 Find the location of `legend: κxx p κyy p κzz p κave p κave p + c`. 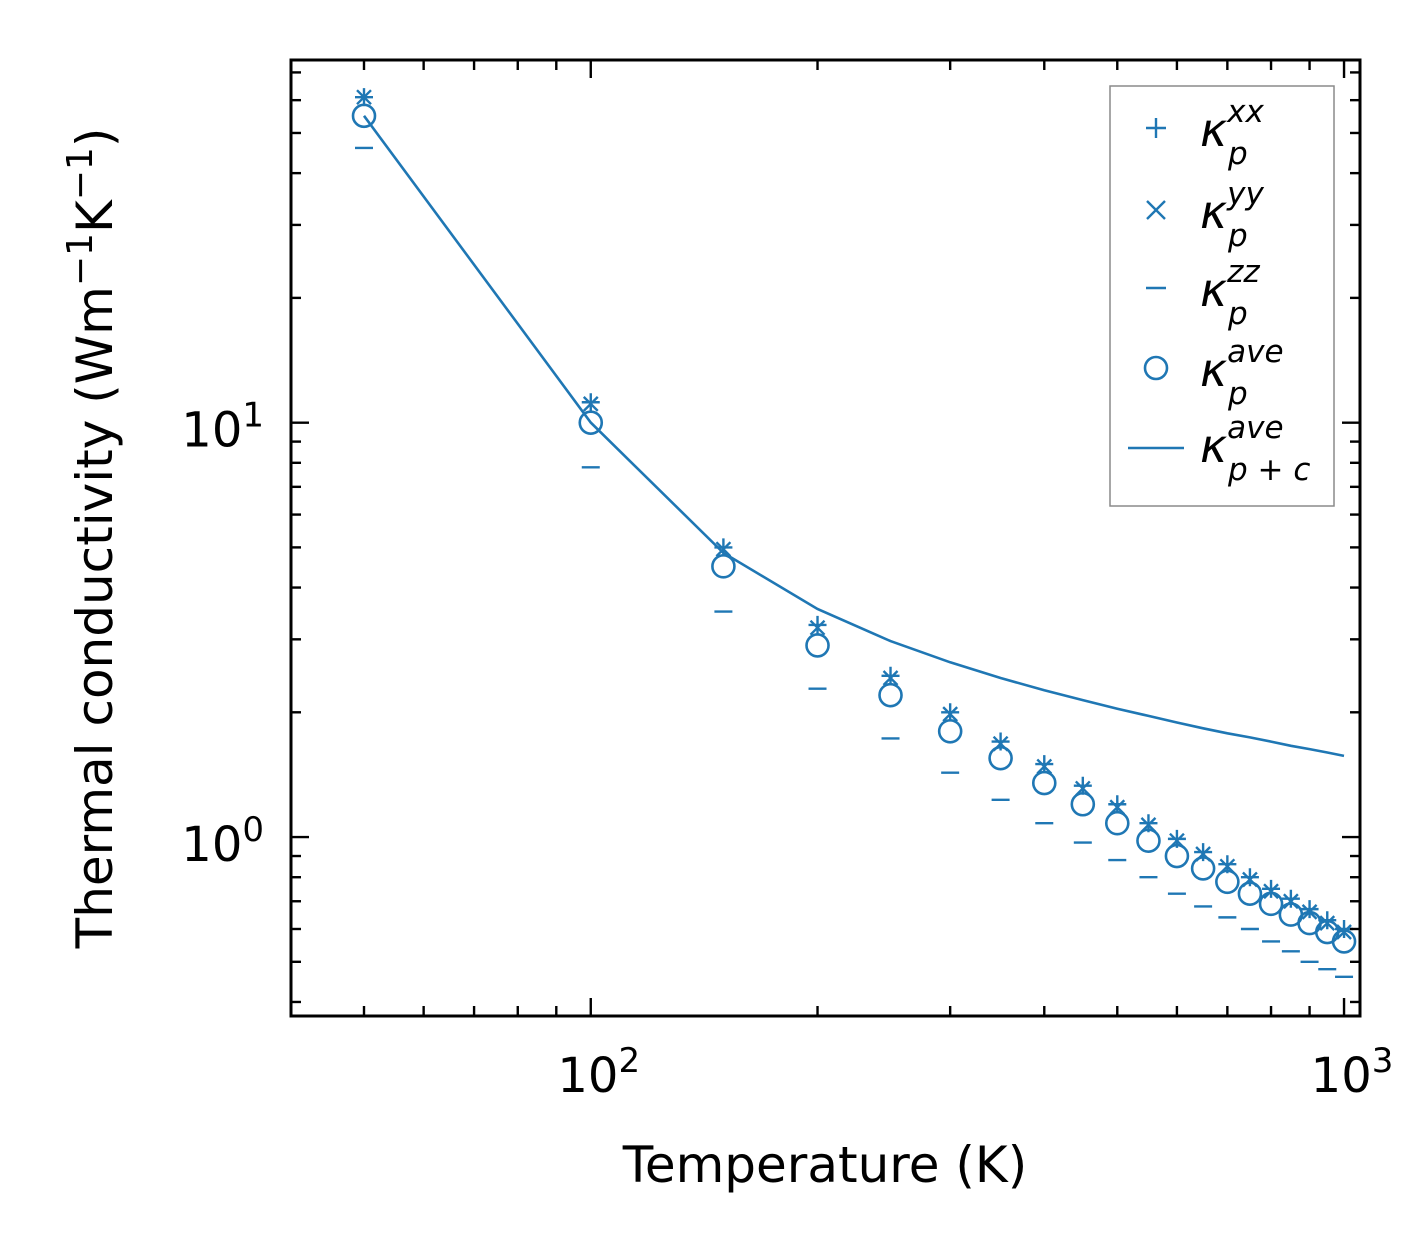

legend: κxx p κyy p κzz p κave p κave p + c is located at coordinates (1222, 296).